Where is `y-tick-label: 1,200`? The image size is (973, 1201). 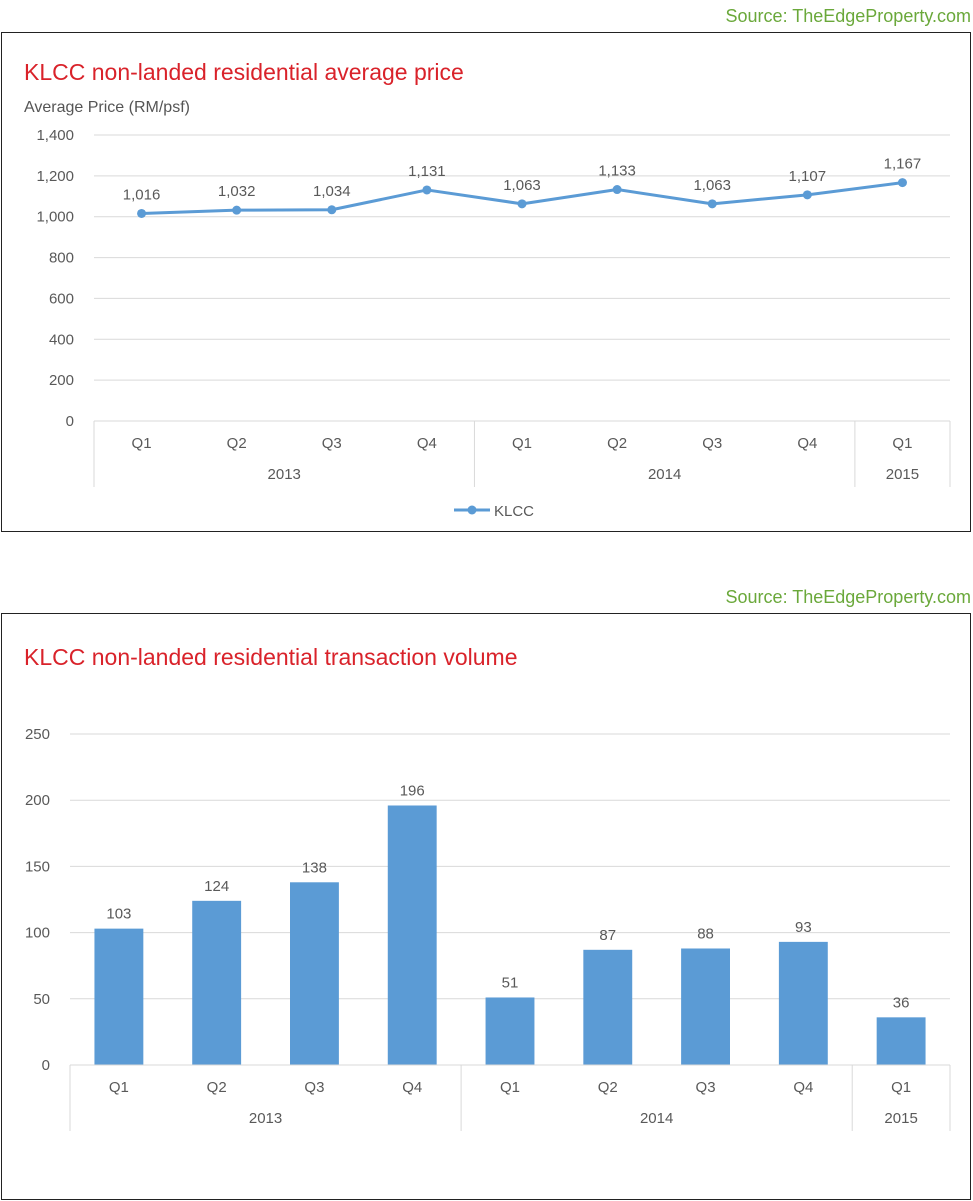 y-tick-label: 1,200 is located at coordinates (55, 176).